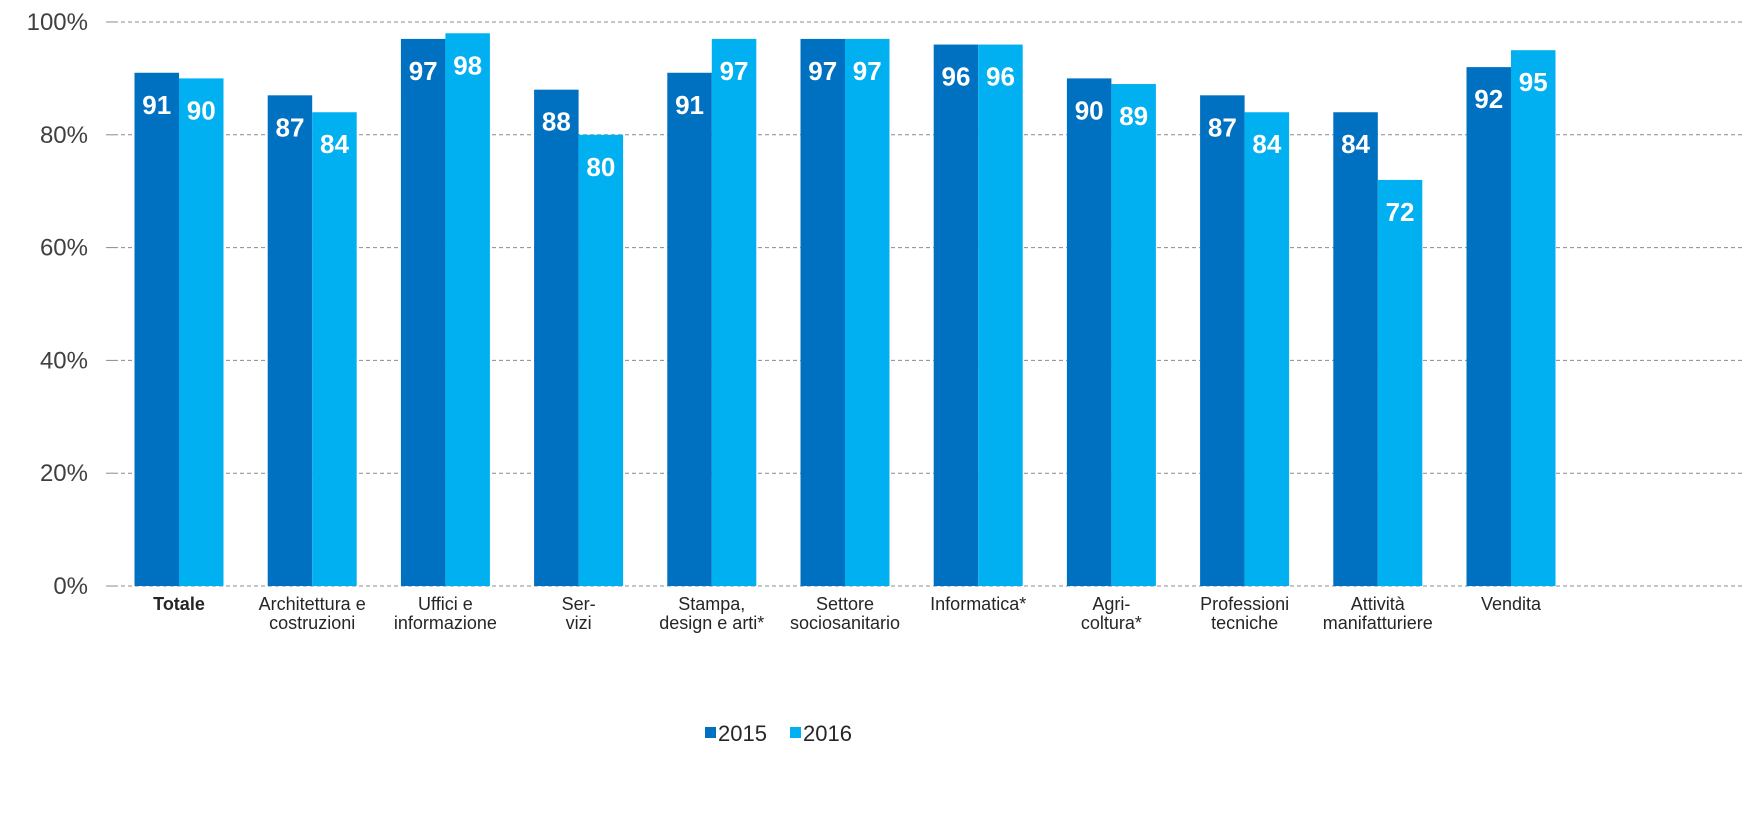 Image resolution: width=1744 pixels, height=827 pixels. I want to click on x-tick-label: Stampa,, so click(711, 604).